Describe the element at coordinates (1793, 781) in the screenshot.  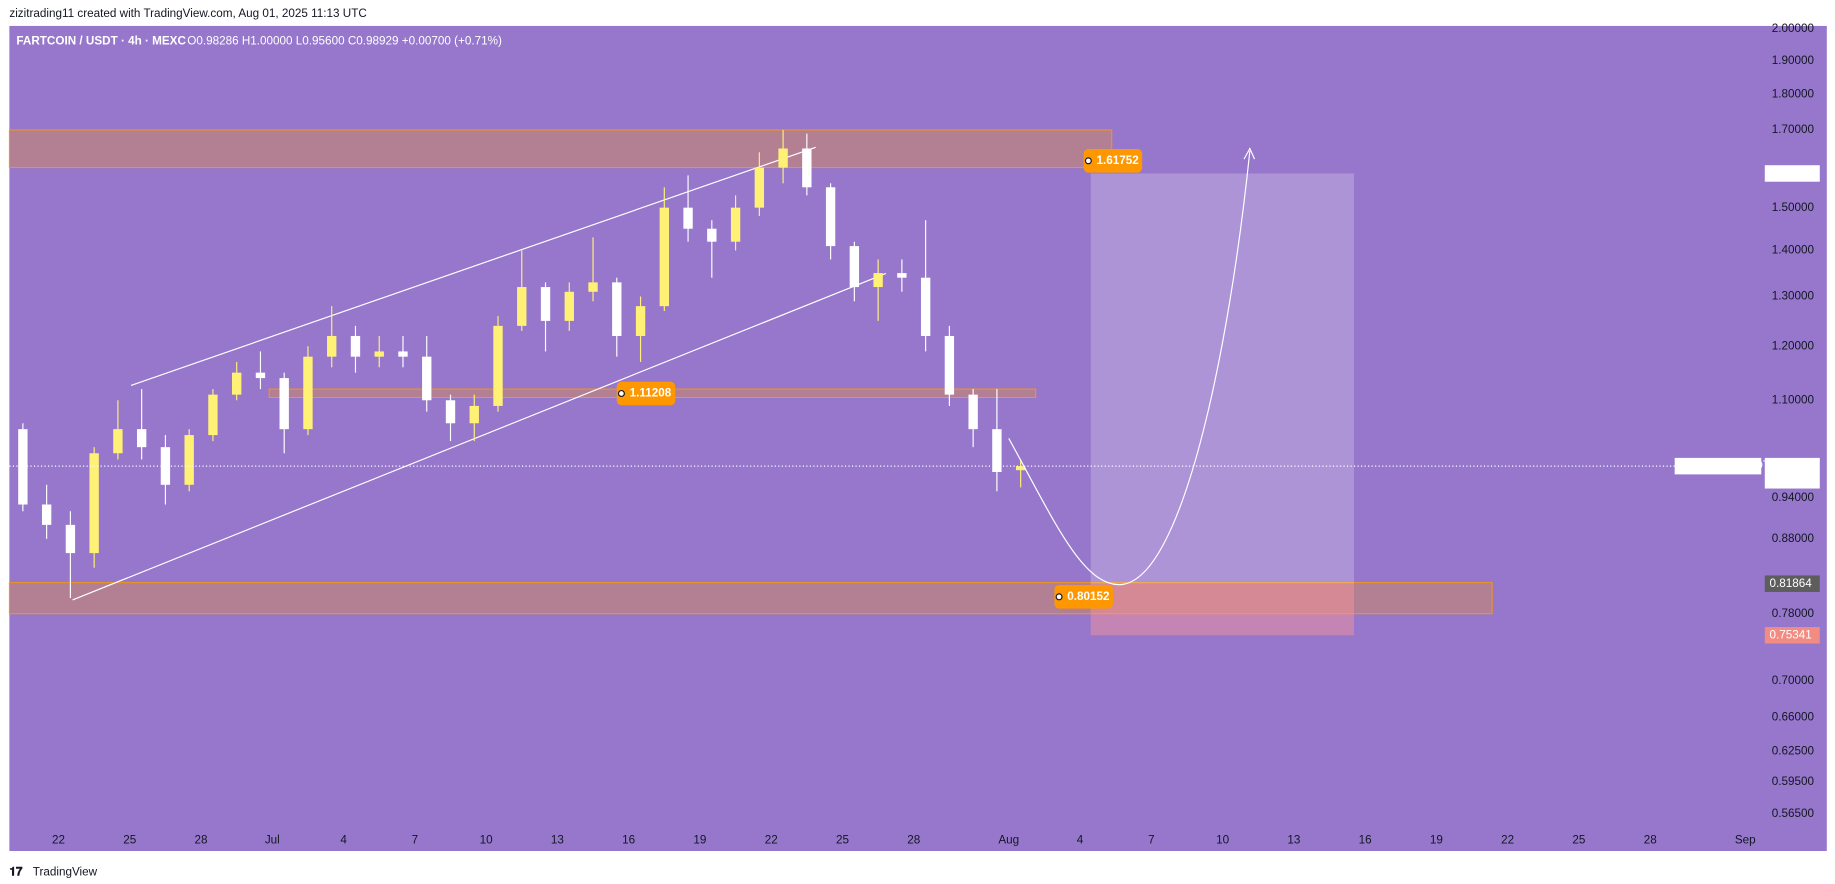
I see `y-tick-label: 0.59500` at that location.